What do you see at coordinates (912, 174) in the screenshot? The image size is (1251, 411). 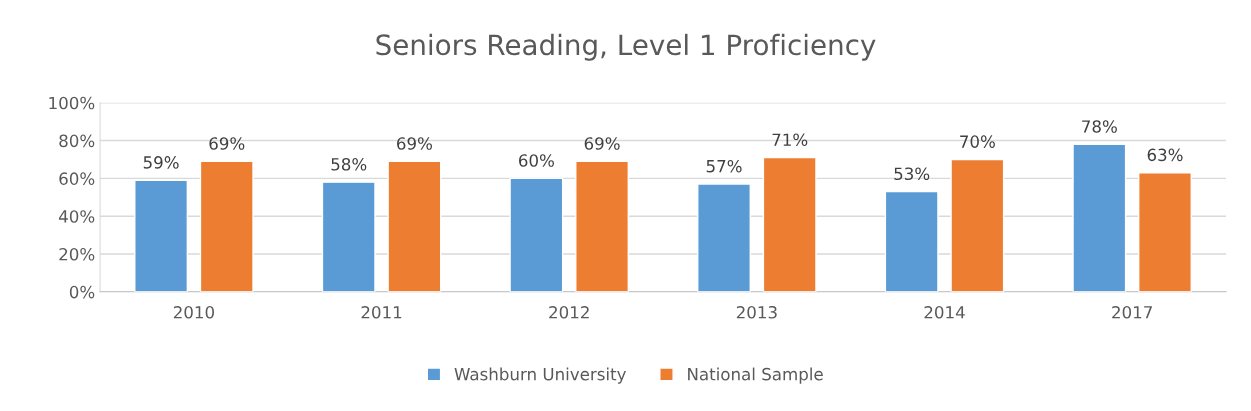 I see `data-label: 53%` at bounding box center [912, 174].